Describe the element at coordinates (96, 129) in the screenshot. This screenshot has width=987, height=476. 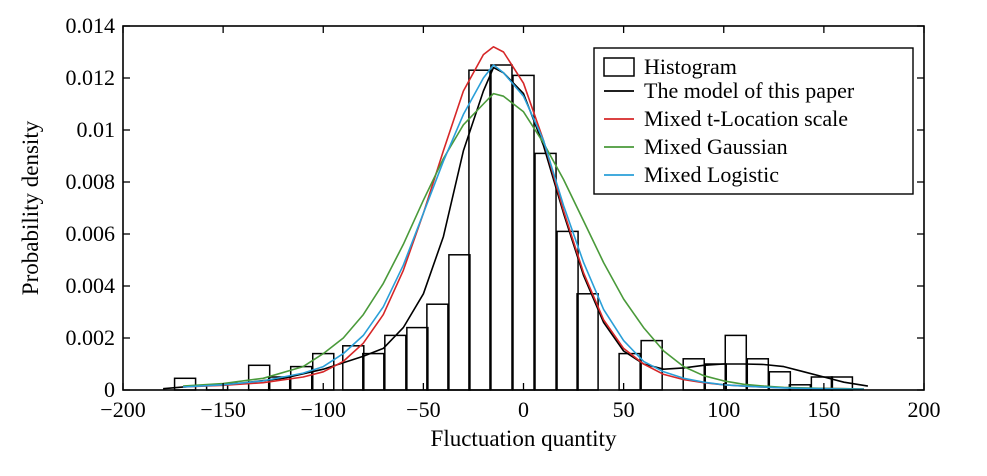
I see `y-tick-label: 0.01` at that location.